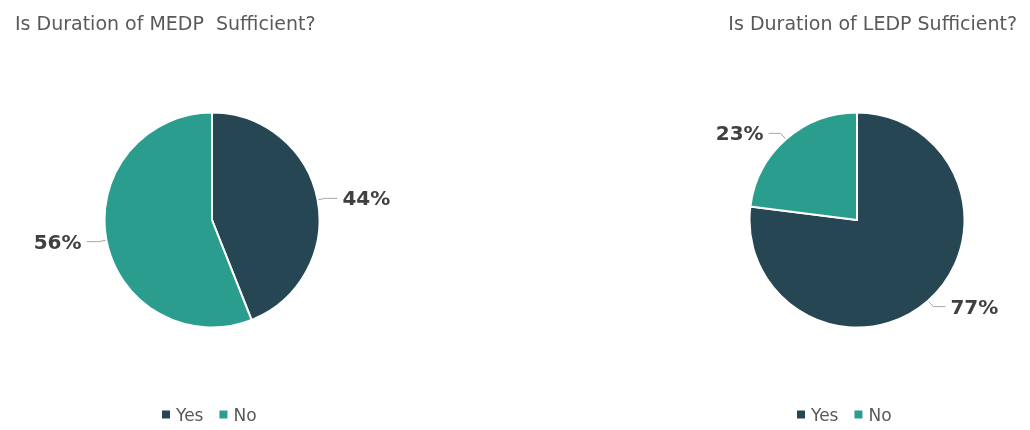  What do you see at coordinates (366, 198) in the screenshot?
I see `data-label: 44%` at bounding box center [366, 198].